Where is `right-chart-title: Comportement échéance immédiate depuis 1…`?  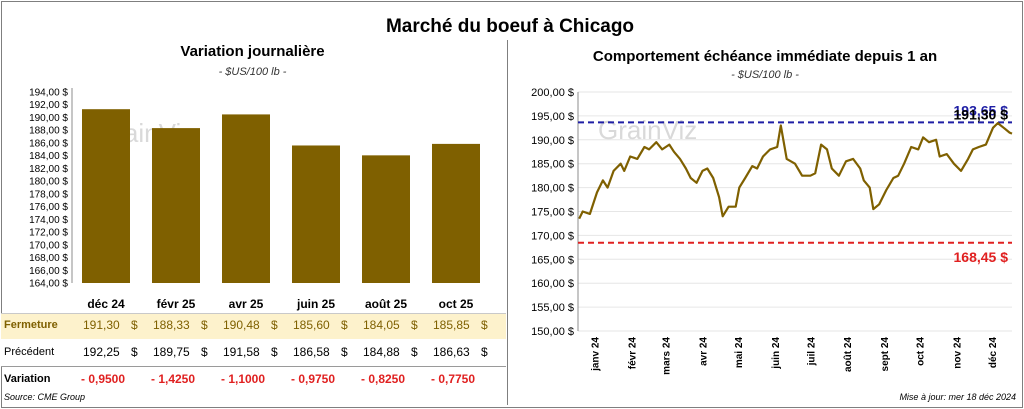
right-chart-title: Comportement échéance immédiate depuis 1… is located at coordinates (765, 56).